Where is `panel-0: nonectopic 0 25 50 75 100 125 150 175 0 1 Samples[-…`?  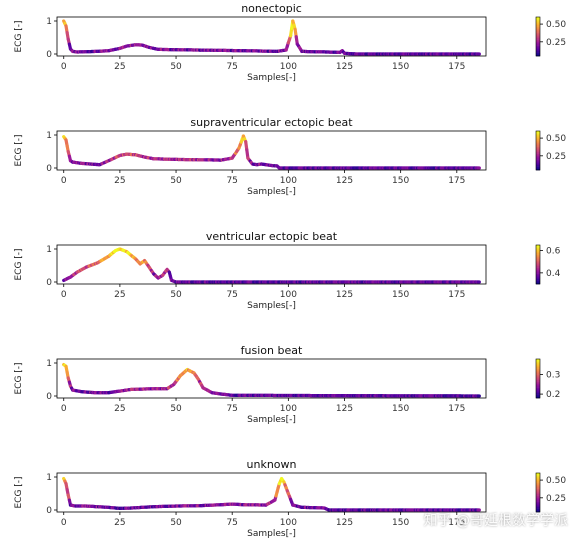 panel-0: nonectopic 0 25 50 75 100 125 150 175 0 1 Samples[-… is located at coordinates (290, 42).